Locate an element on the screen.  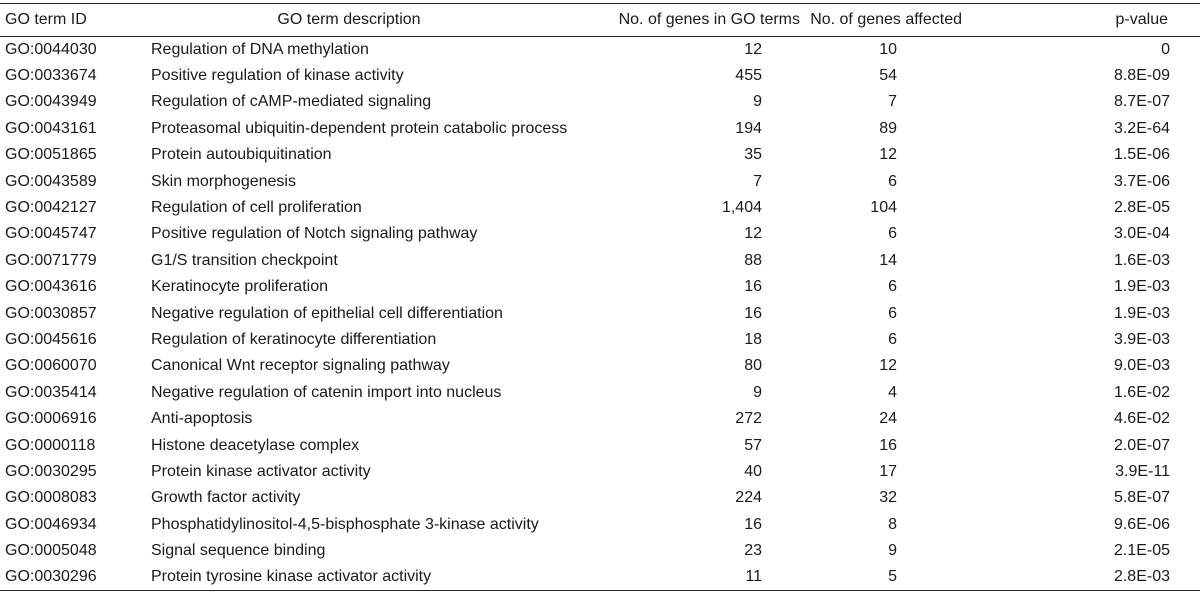
cell-genes-in-go-terms: 23 is located at coordinates (753, 551).